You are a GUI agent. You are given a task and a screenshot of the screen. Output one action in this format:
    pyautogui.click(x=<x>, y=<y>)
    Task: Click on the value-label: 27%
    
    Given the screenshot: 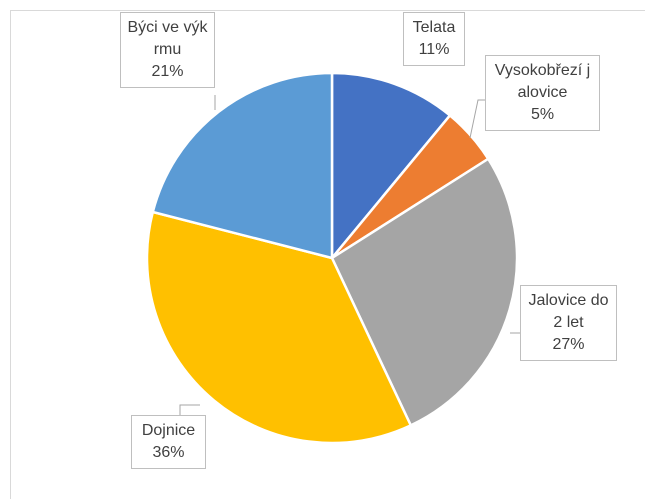 What is the action you would take?
    pyautogui.click(x=568, y=344)
    